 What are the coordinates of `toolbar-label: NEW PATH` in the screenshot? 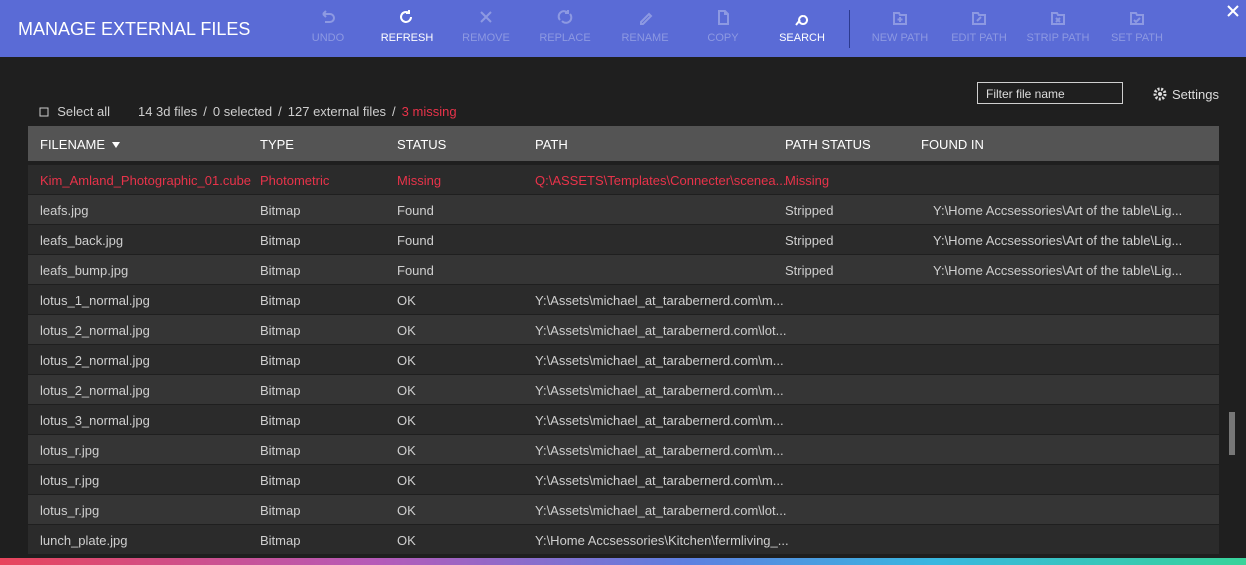 It's located at (900, 38).